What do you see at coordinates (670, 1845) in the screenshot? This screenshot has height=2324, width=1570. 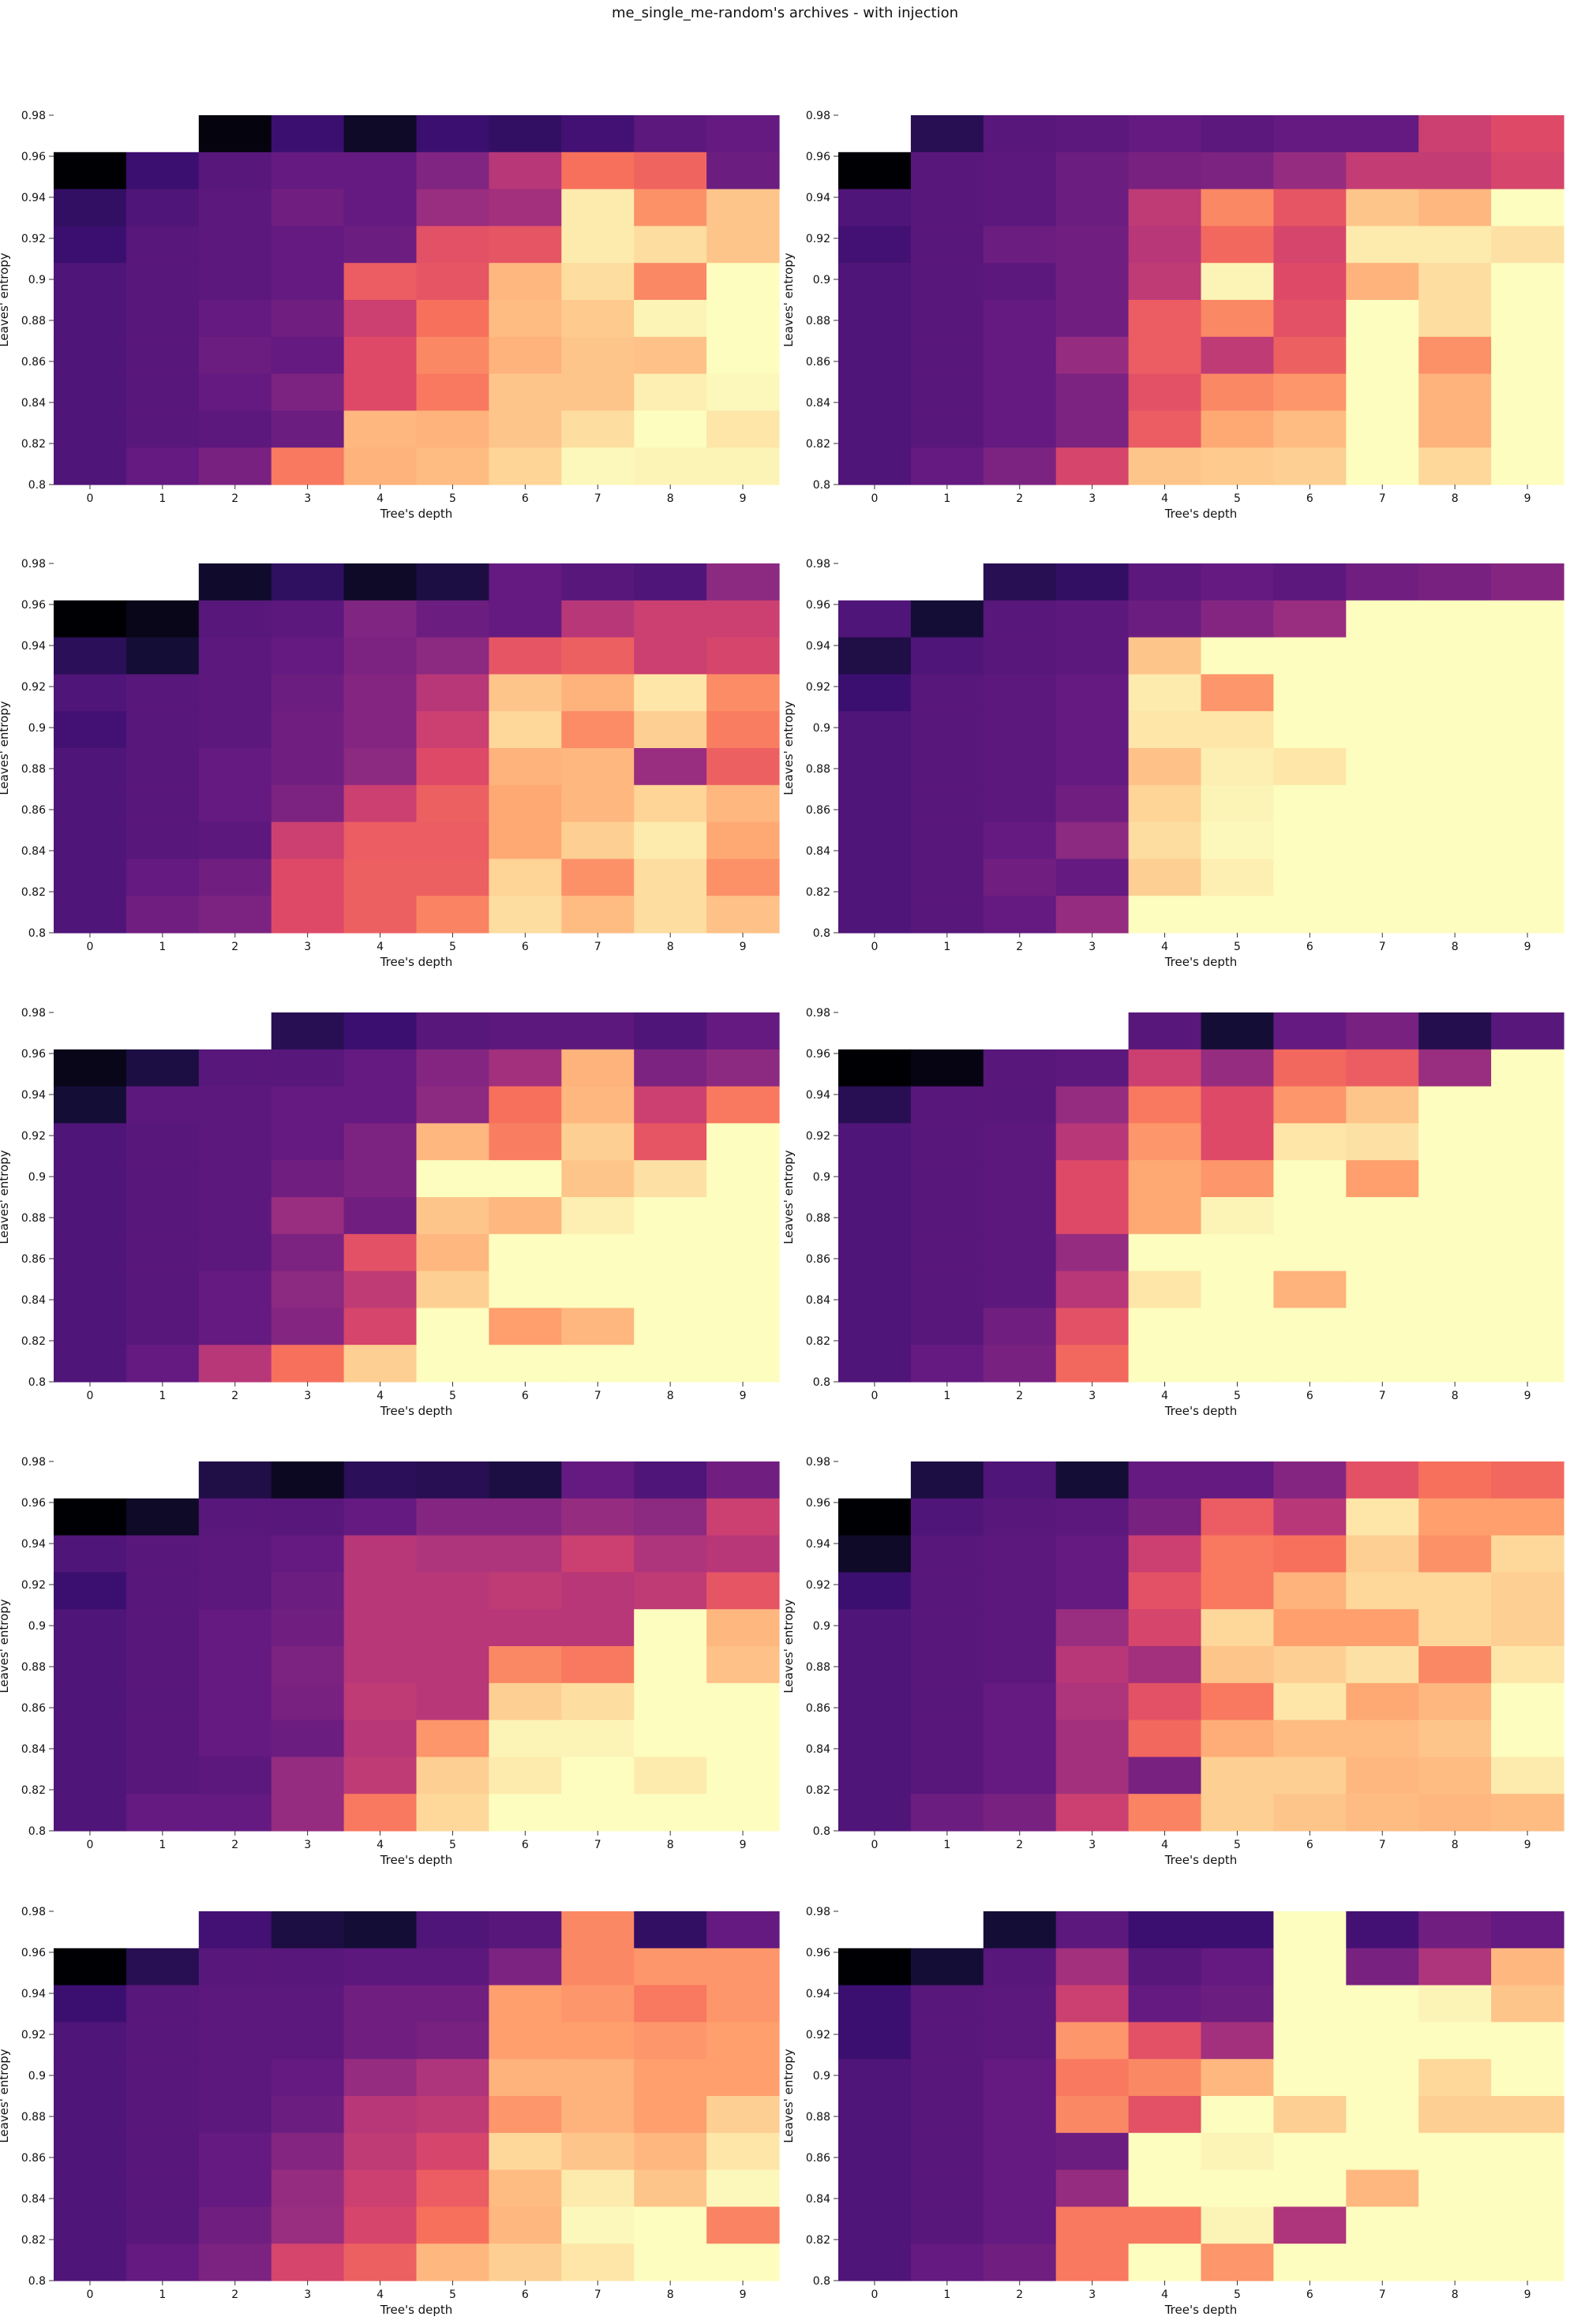 I see `x-tick-label: 8` at bounding box center [670, 1845].